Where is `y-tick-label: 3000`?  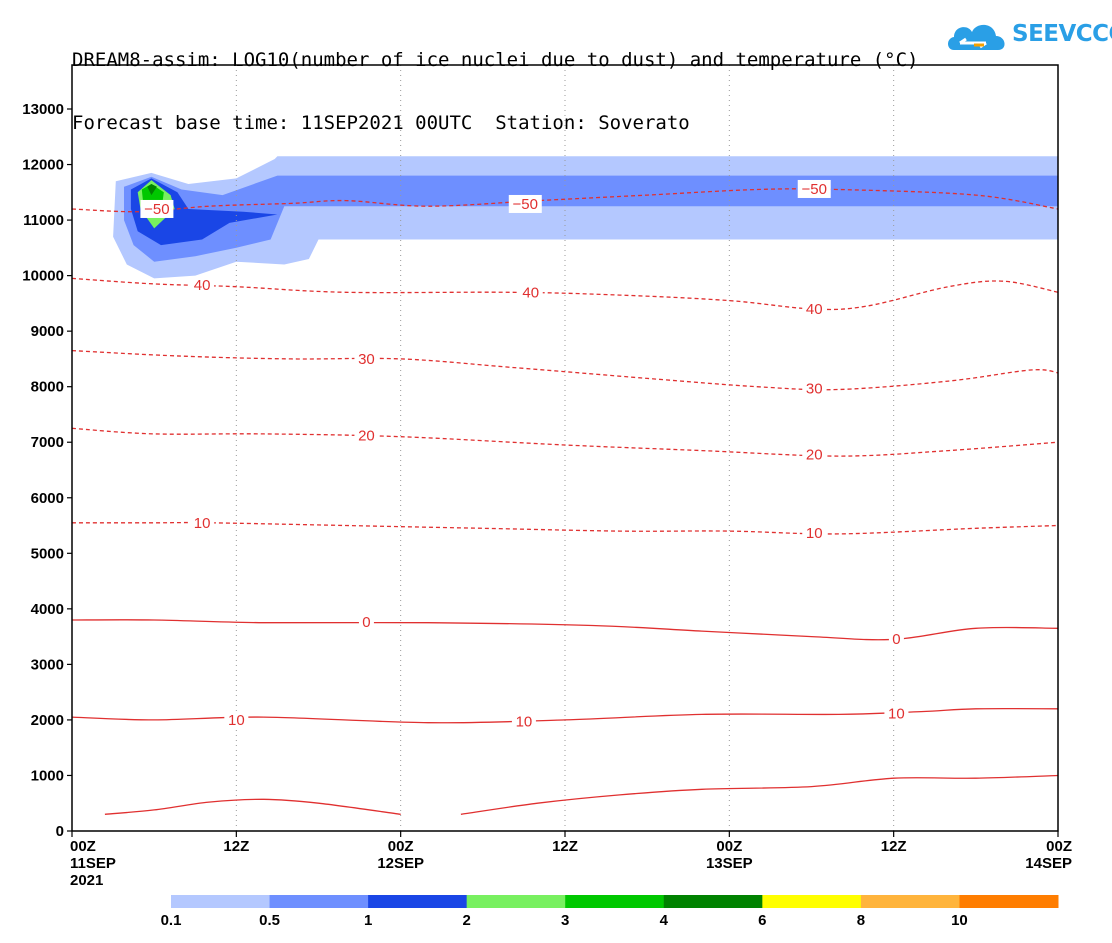 y-tick-label: 3000 is located at coordinates (47, 664).